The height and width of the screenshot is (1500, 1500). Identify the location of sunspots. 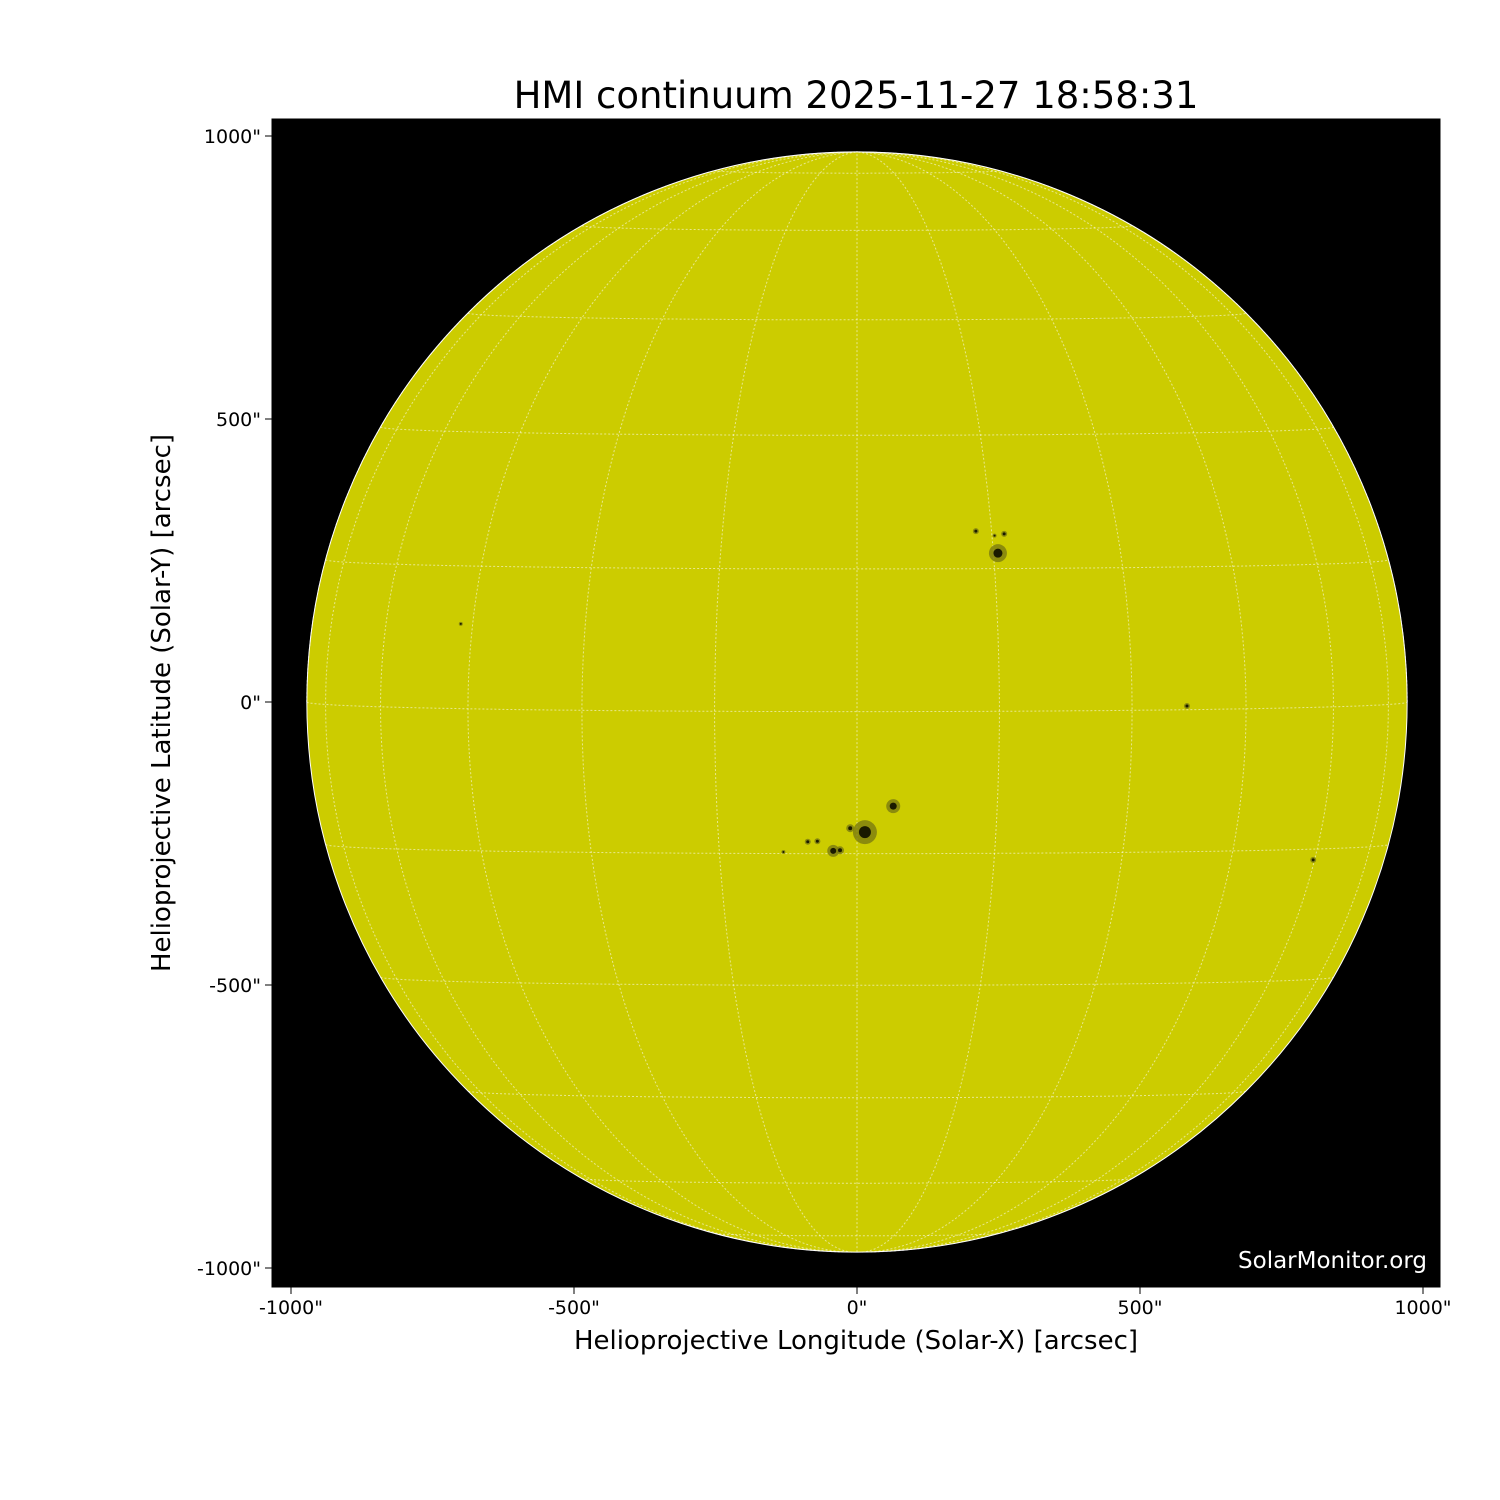
(887, 695).